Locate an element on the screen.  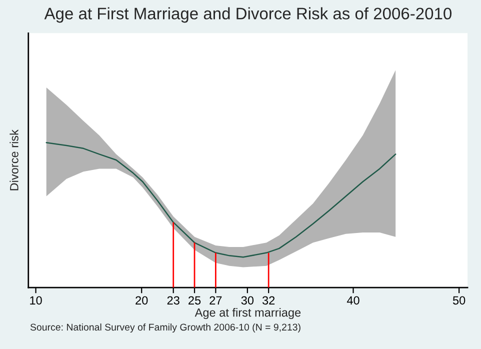
x-tick-label: 10 is located at coordinates (36, 300).